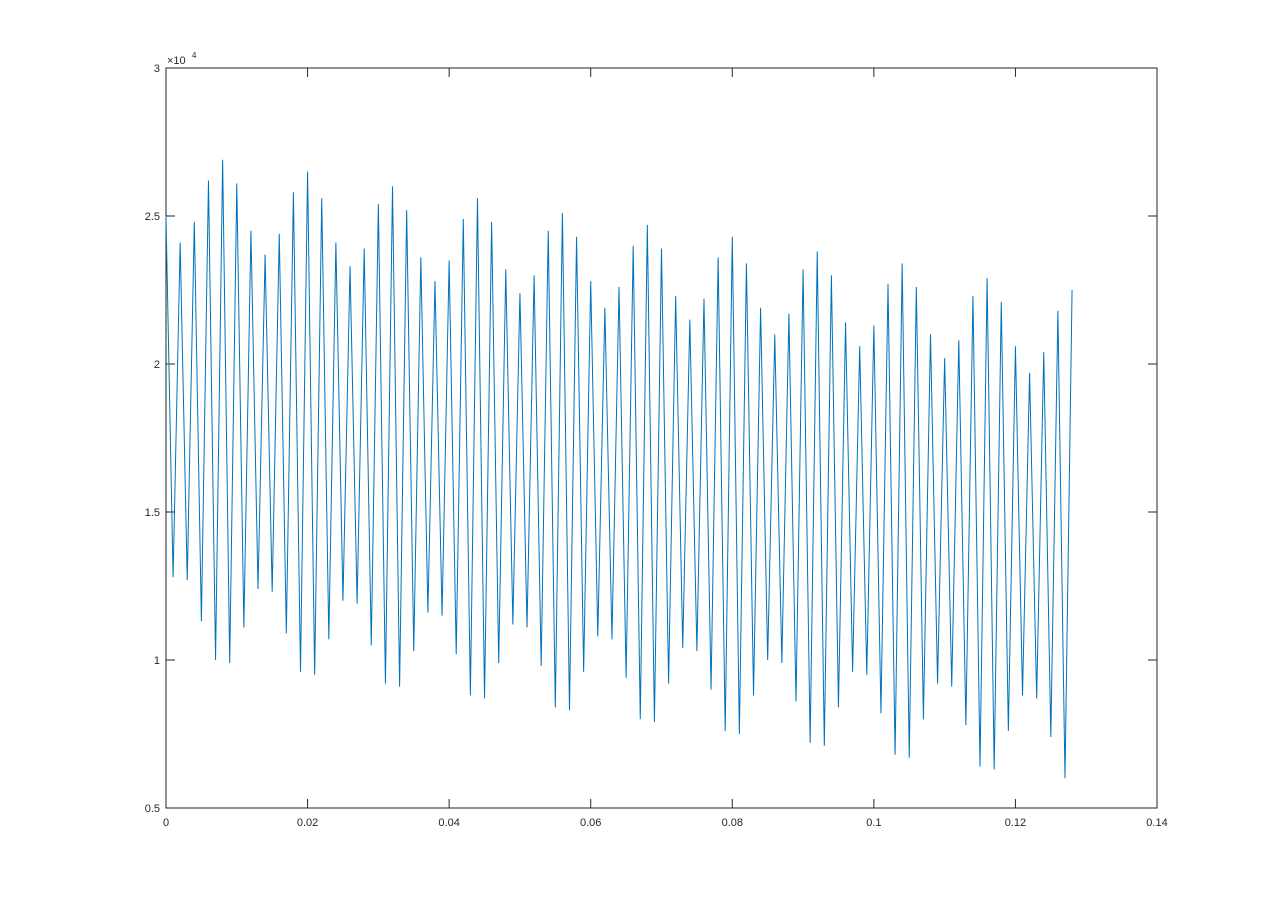  What do you see at coordinates (1015, 823) in the screenshot?
I see `x-tick-label: 0.12` at bounding box center [1015, 823].